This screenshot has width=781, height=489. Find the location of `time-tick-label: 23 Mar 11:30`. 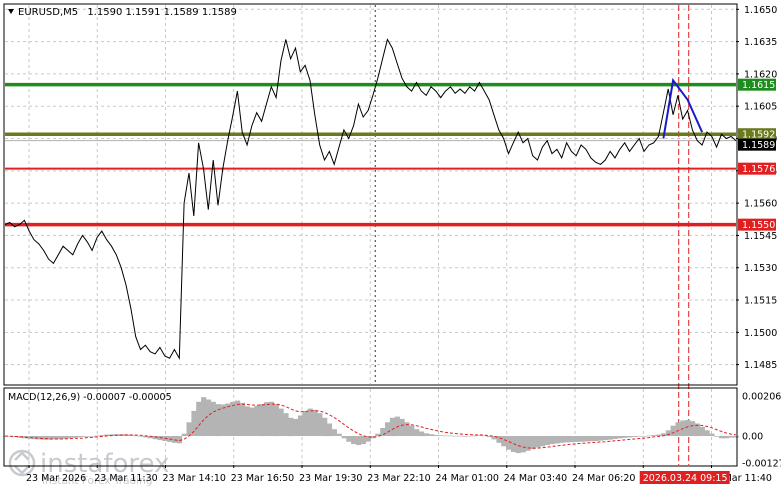

time-tick-label: 23 Mar 11:30 is located at coordinates (125, 478).